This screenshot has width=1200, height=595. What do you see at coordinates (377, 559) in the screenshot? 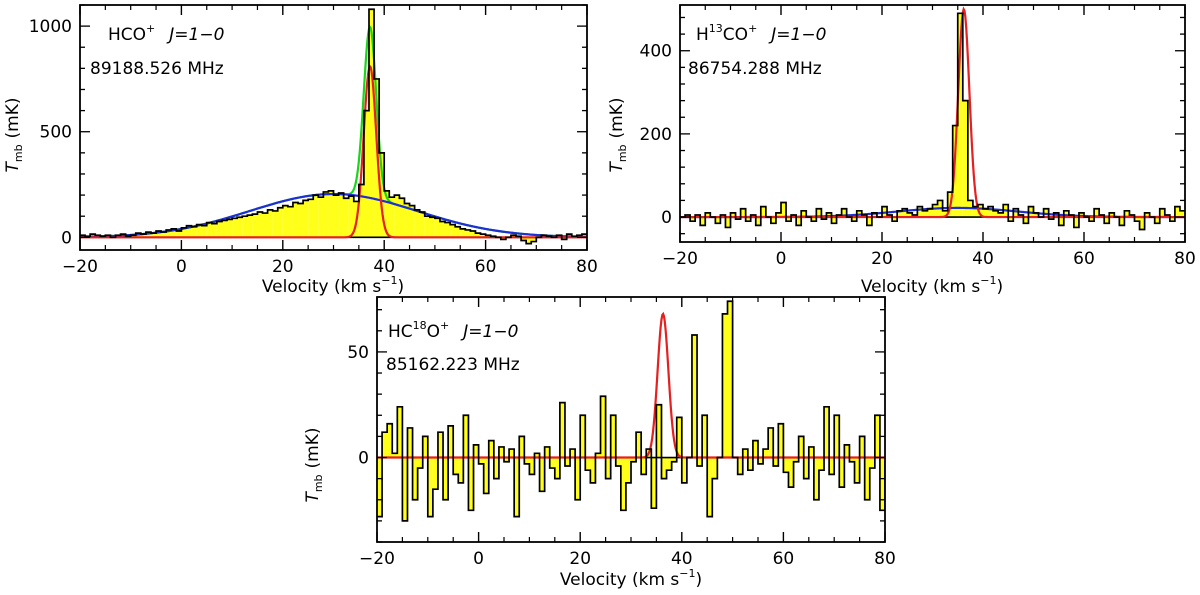
I see `x-tick-label: −20` at bounding box center [377, 559].